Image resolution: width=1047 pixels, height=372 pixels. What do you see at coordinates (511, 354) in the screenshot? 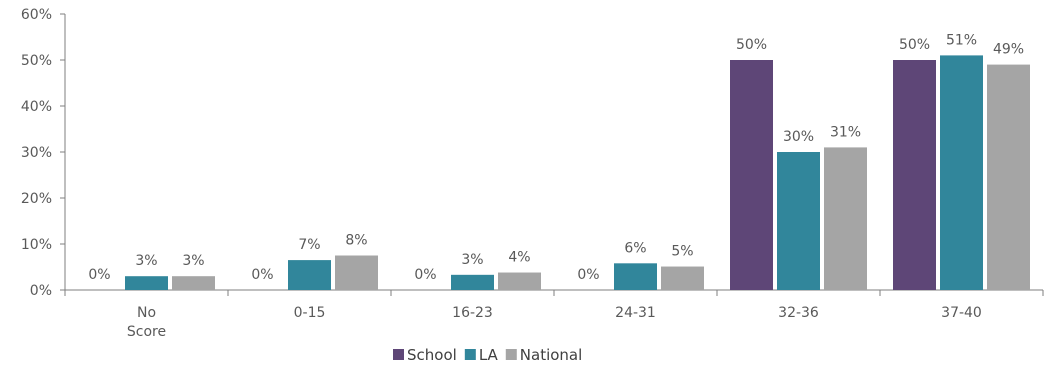
I see `legend-swatch-national` at bounding box center [511, 354].